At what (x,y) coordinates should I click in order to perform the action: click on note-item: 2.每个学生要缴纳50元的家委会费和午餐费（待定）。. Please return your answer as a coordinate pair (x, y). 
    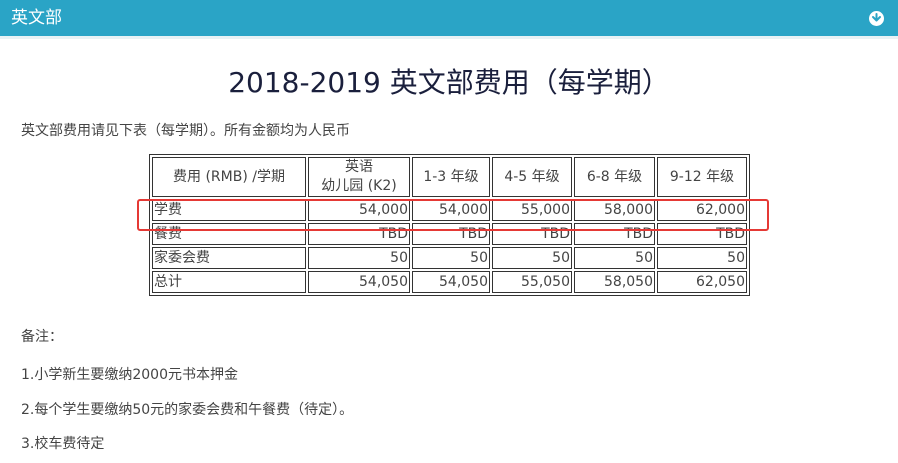
    Looking at the image, I should click on (187, 410).